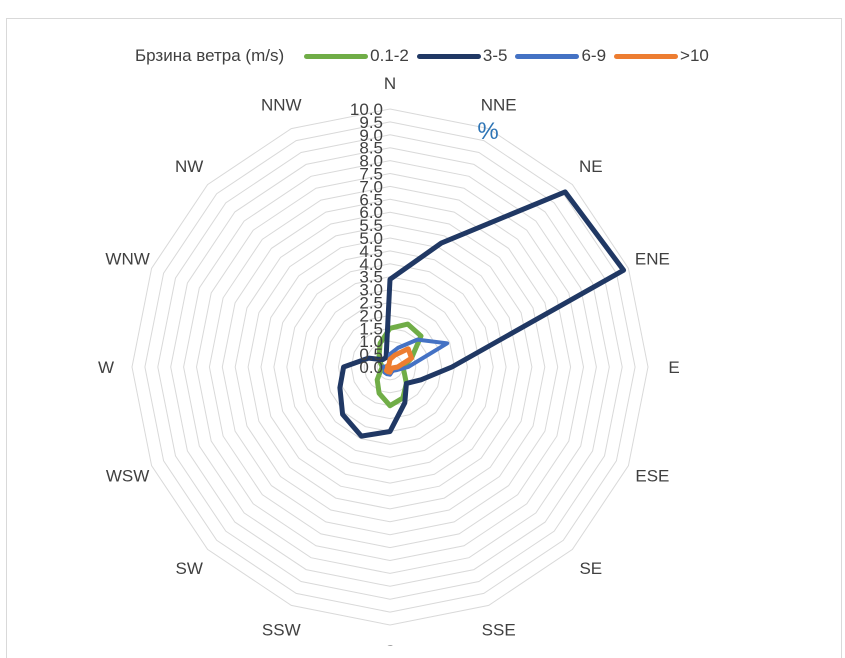 This screenshot has width=845, height=658. I want to click on radial-tick-label: 5.5, so click(371, 225).